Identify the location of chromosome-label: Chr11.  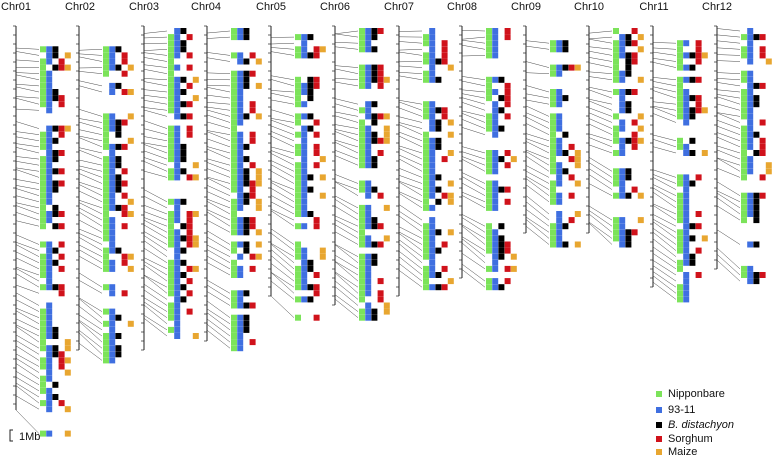
(653, 7).